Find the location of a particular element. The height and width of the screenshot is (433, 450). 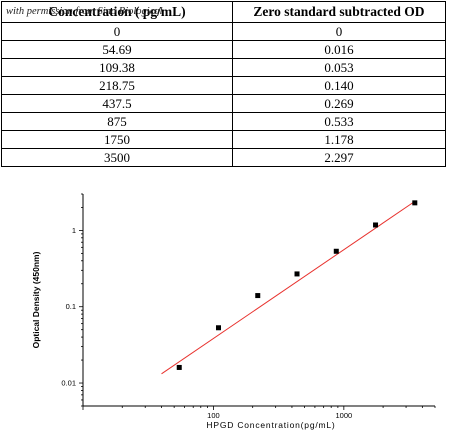

cell-concentration: 0 is located at coordinates (117, 31).